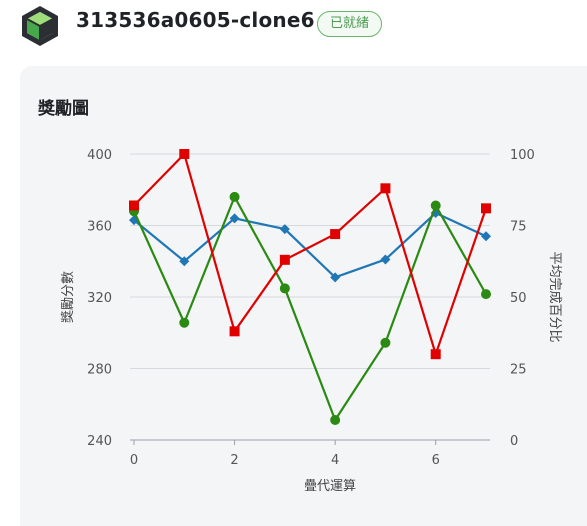  What do you see at coordinates (554, 296) in the screenshot?
I see `y-right-axis-title: 平均完成百分比` at bounding box center [554, 296].